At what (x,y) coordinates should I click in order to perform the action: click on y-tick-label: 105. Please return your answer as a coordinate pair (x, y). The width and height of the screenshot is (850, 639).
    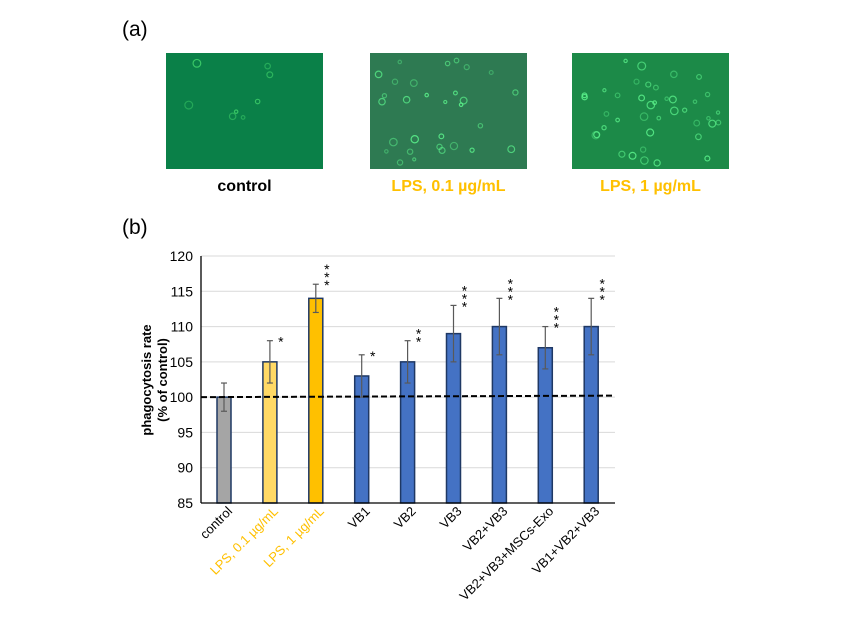
    Looking at the image, I should click on (182, 362).